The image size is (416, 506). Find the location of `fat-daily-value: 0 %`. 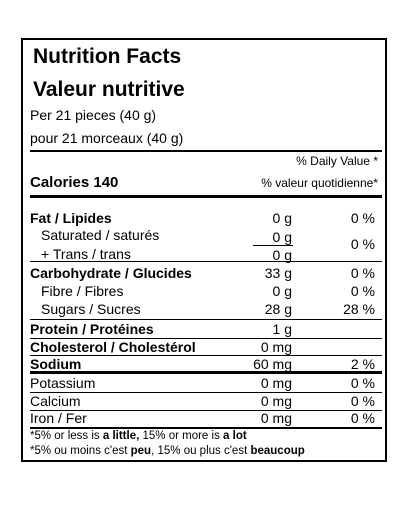

fat-daily-value: 0 % is located at coordinates (362, 218).